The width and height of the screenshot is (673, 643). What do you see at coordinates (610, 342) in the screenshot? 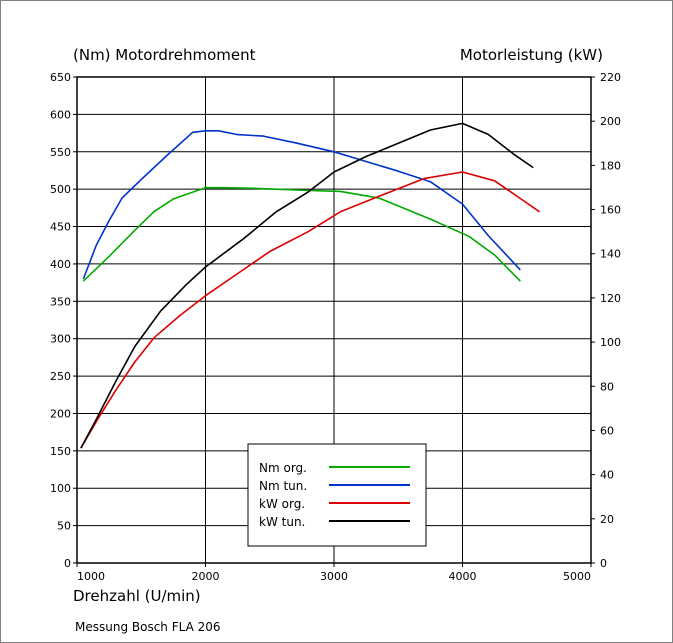
I see `y-right-tick-label: 100` at bounding box center [610, 342].